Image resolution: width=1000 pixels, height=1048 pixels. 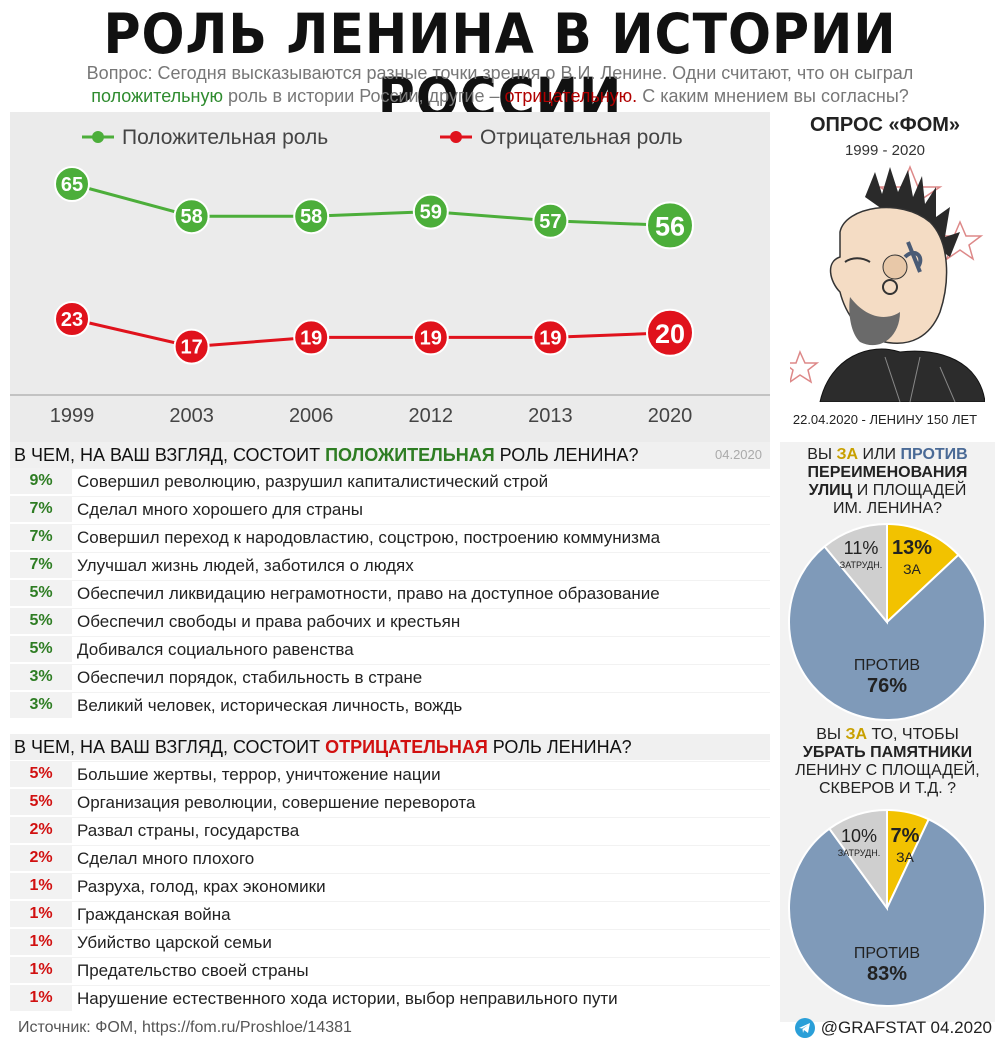 What do you see at coordinates (856, 734) in the screenshot?
I see `pie2-q-za: ЗА` at bounding box center [856, 734].